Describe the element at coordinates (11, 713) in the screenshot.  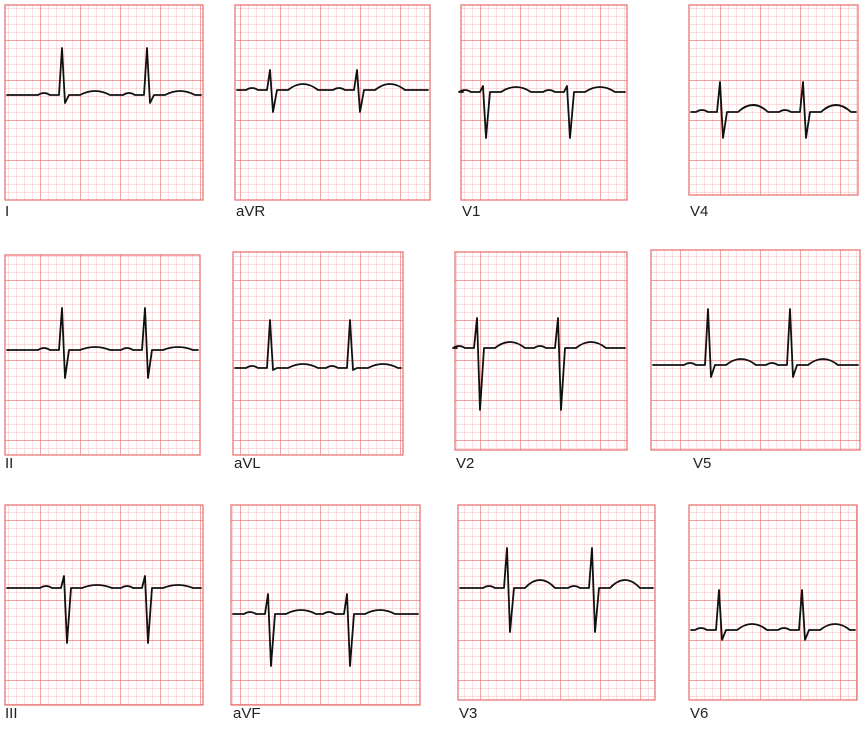
I see `lead-label: III` at that location.